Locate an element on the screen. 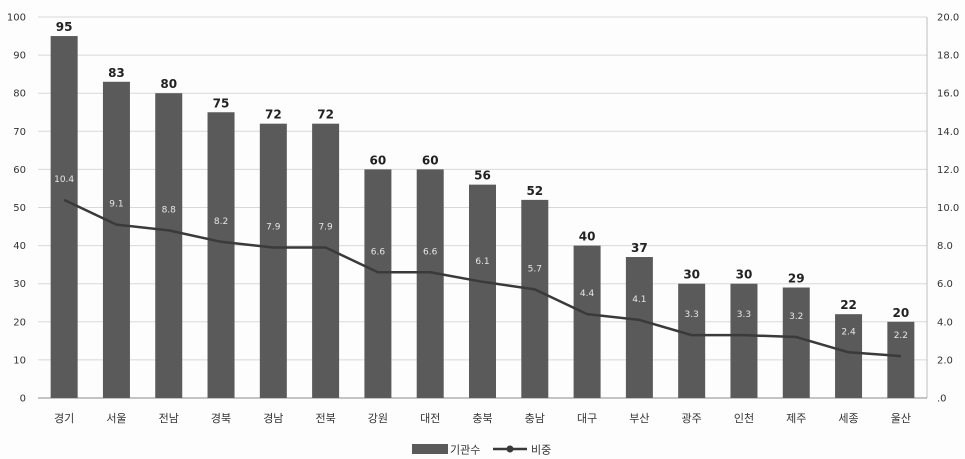 The image size is (965, 459). left-axis-tick-label: 100 is located at coordinates (16, 18).